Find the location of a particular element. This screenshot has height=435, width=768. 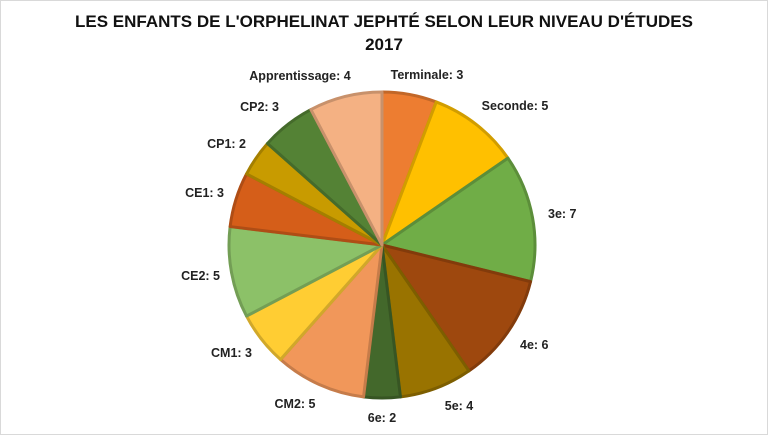

data-label-apprentissage: Apprentissage: 4 is located at coordinates (299, 76).